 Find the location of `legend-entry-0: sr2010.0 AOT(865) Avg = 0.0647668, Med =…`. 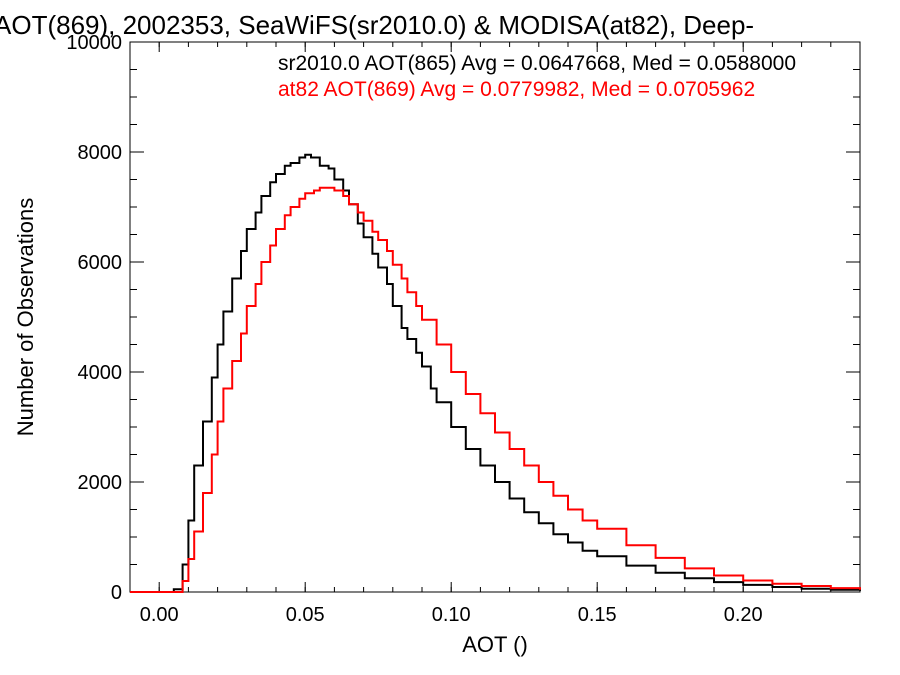

legend-entry-0: sr2010.0 AOT(865) Avg = 0.0647668, Med =… is located at coordinates (537, 63).